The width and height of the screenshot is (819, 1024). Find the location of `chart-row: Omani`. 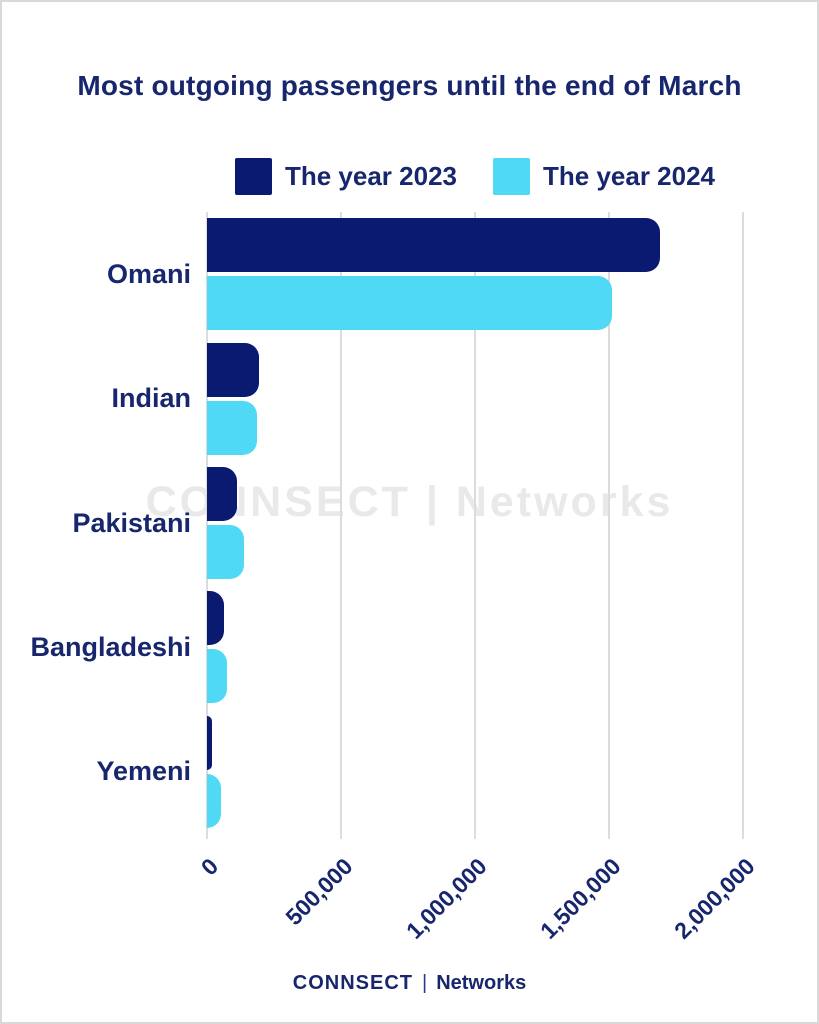

chart-row: Omani is located at coordinates (410, 274).